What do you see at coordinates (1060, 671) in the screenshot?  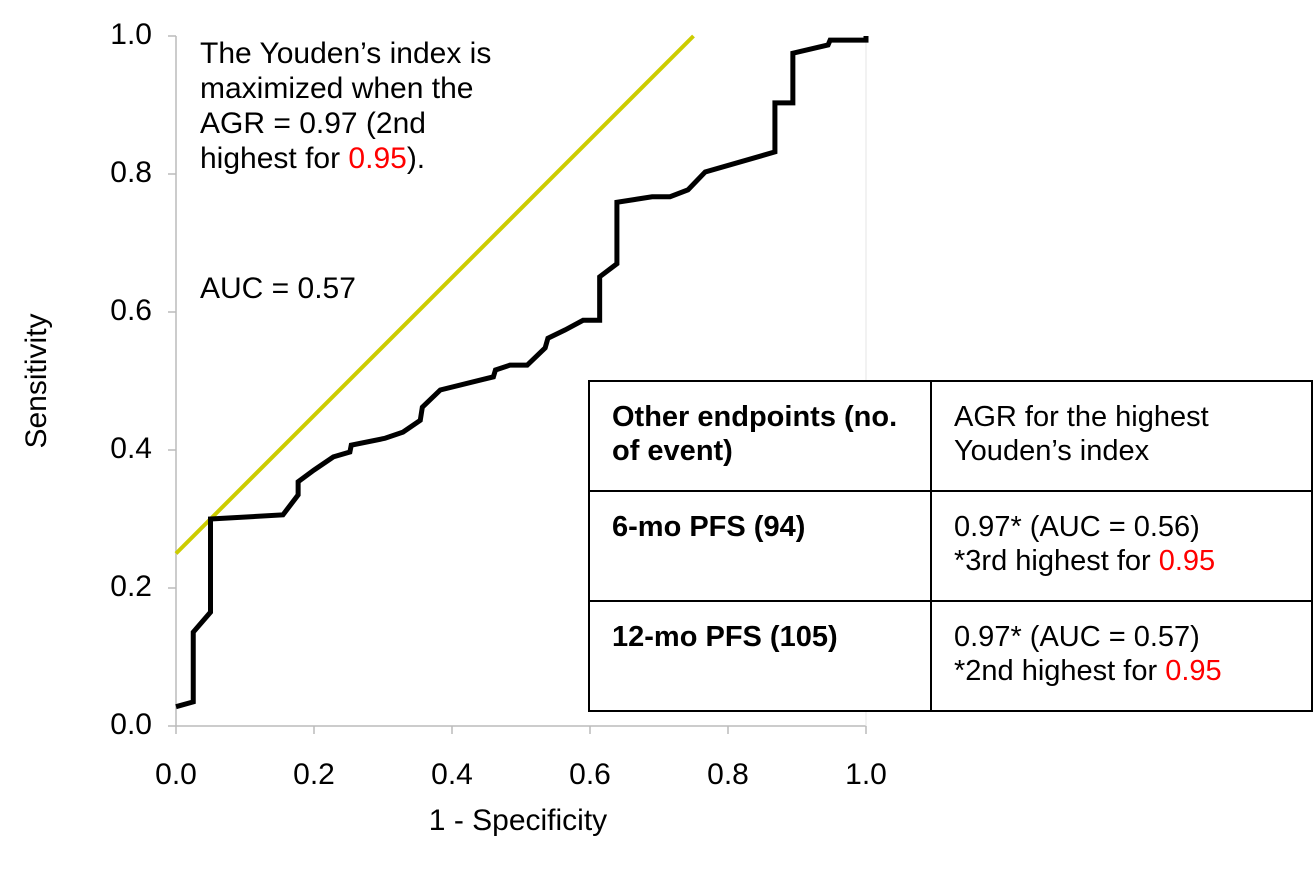 I see `note-text: *2nd highest for` at bounding box center [1060, 671].